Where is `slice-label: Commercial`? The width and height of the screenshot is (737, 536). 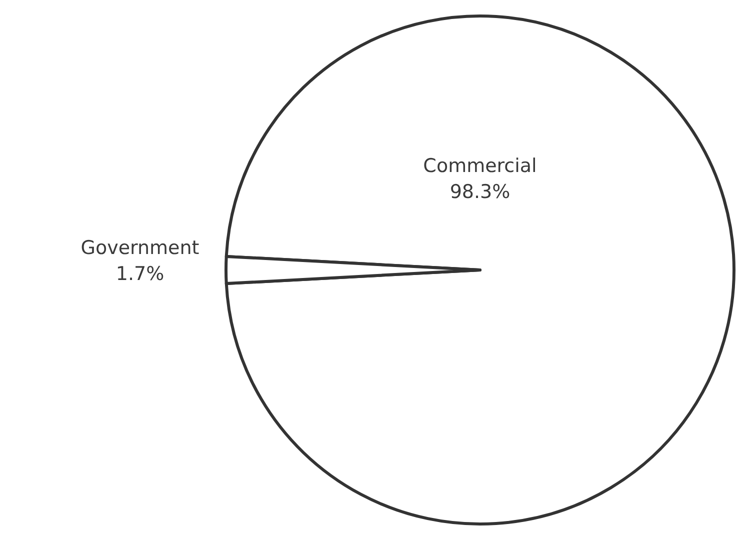
slice-label: Commercial is located at coordinates (480, 166).